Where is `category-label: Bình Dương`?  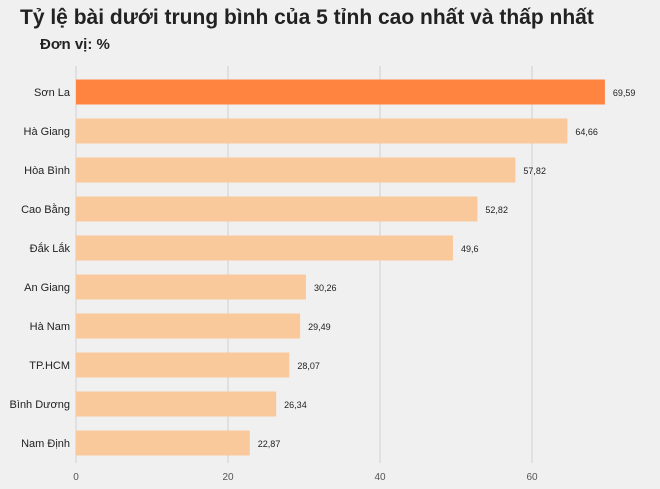
category-label: Bình Dương is located at coordinates (40, 405).